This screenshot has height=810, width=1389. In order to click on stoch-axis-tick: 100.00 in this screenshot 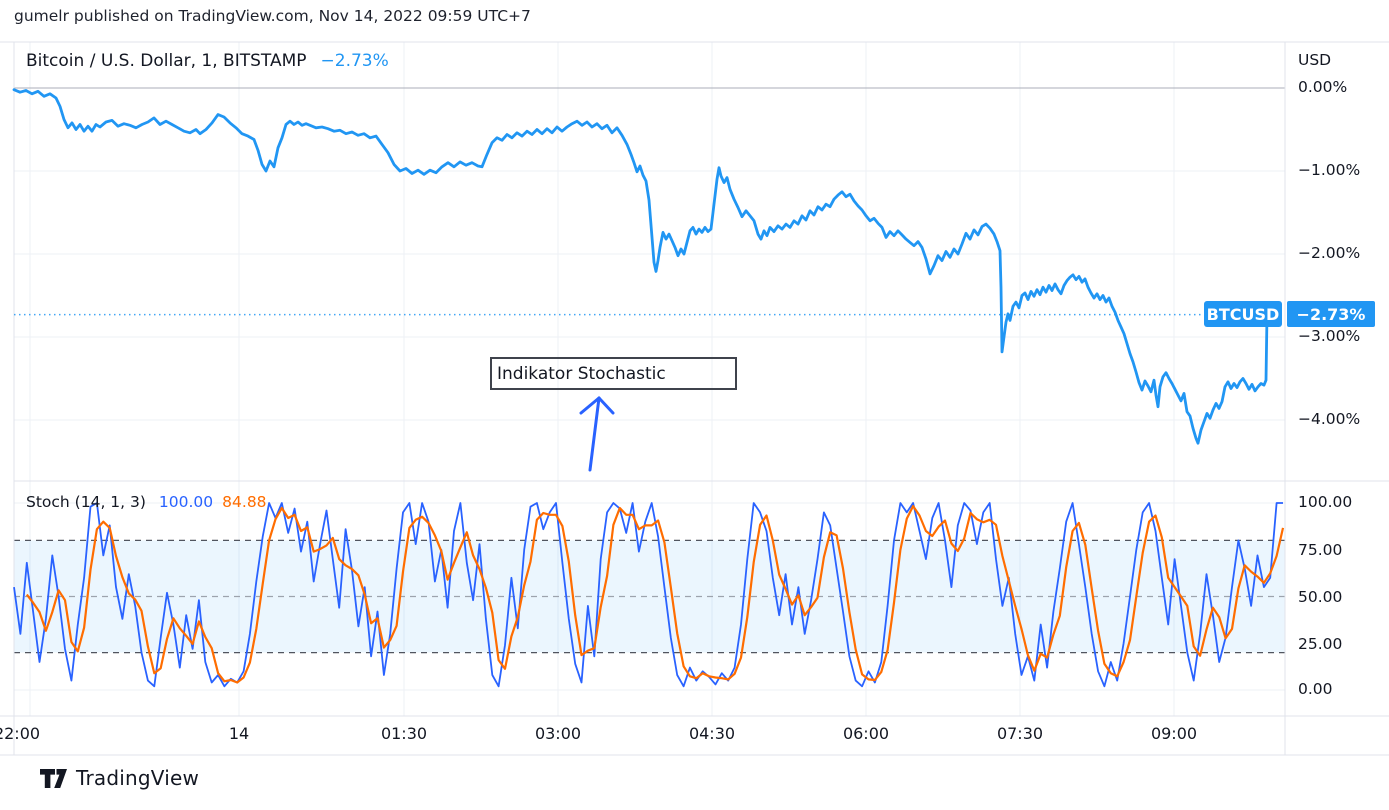, I will do `click(1325, 502)`.